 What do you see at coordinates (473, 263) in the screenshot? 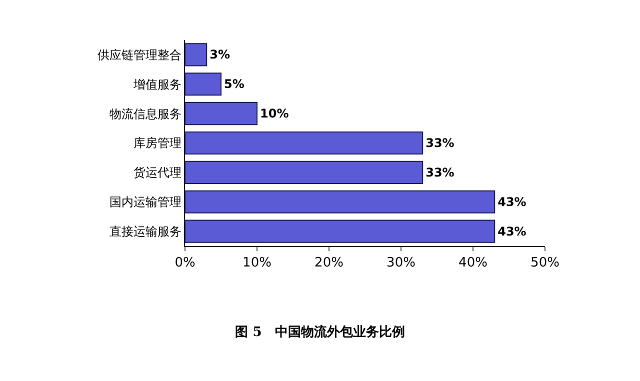
I see `x-tick-label: 40%` at bounding box center [473, 263].